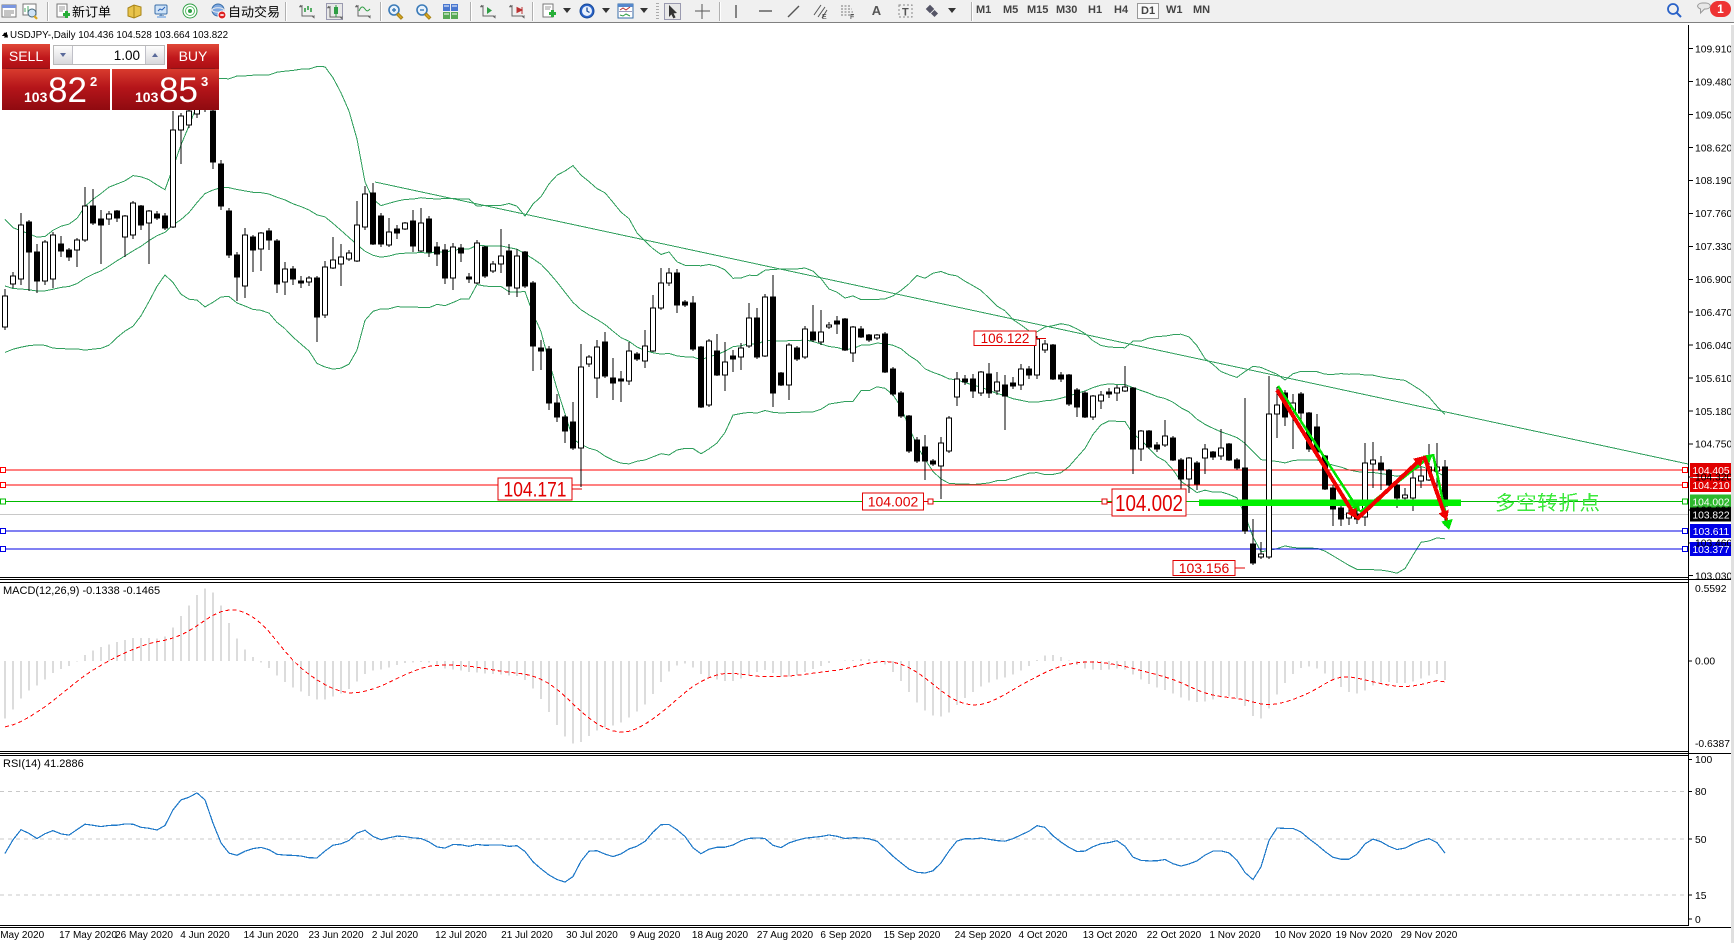 This screenshot has height=943, width=1734. What do you see at coordinates (846, 935) in the screenshot?
I see `svg-text: 6 Sep 2020` at bounding box center [846, 935].